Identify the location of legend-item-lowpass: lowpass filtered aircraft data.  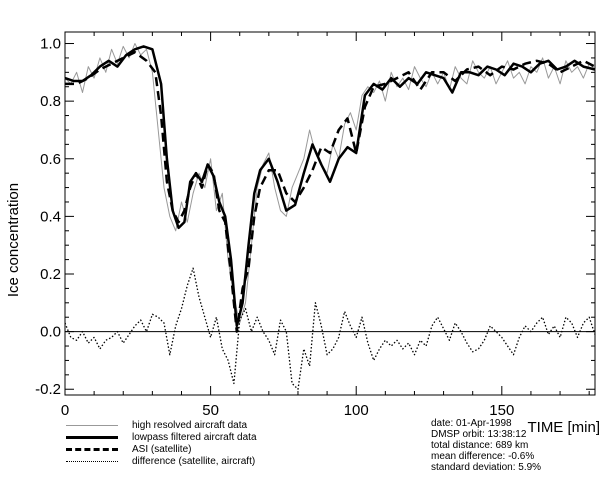
(161, 437).